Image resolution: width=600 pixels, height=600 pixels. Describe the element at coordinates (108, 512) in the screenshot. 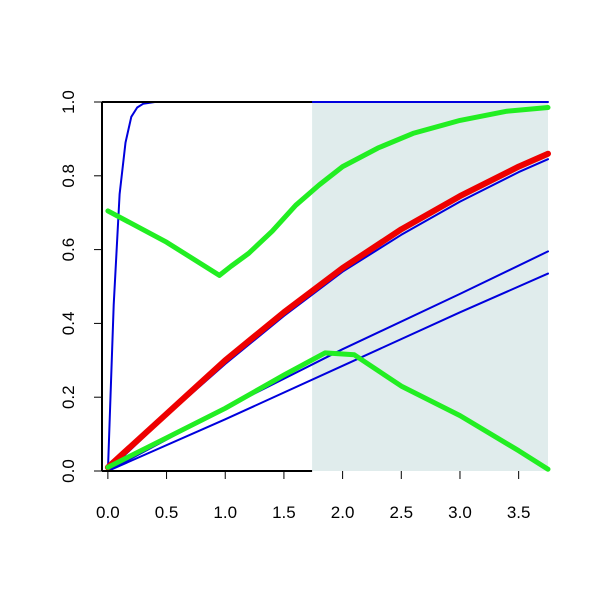

I see `x-tick-label: 0.0` at that location.